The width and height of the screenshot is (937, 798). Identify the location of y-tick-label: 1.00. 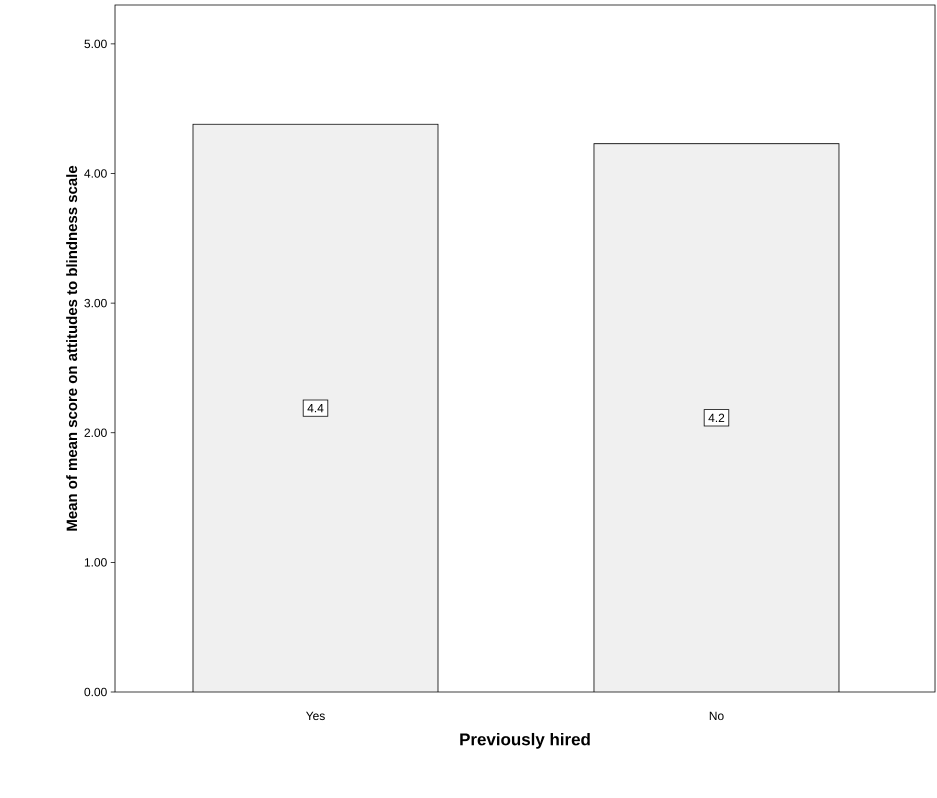
(95, 562).